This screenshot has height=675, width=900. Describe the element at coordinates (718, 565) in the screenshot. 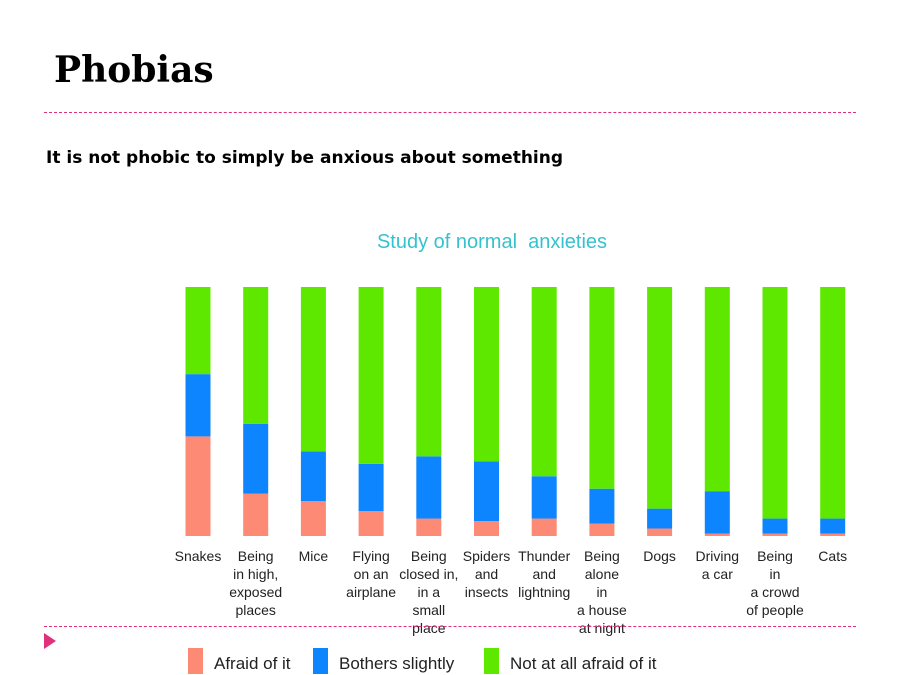

I see `category-label: Driving a car` at that location.